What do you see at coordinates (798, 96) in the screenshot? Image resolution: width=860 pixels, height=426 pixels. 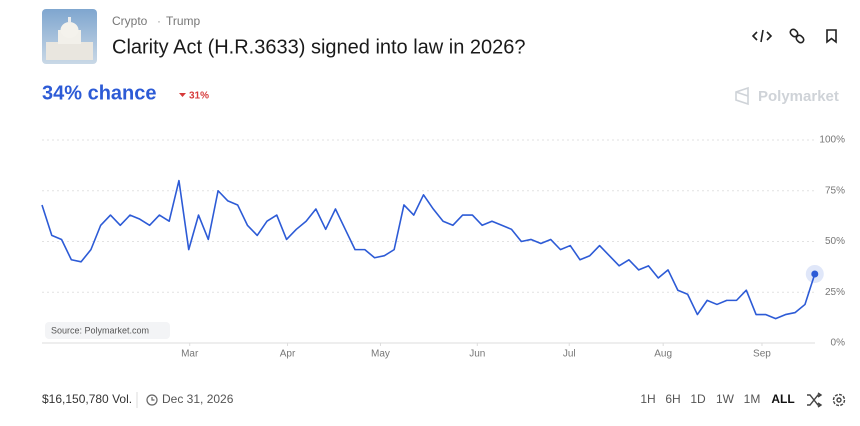 I see `brand-name: Polymarket` at bounding box center [798, 96].